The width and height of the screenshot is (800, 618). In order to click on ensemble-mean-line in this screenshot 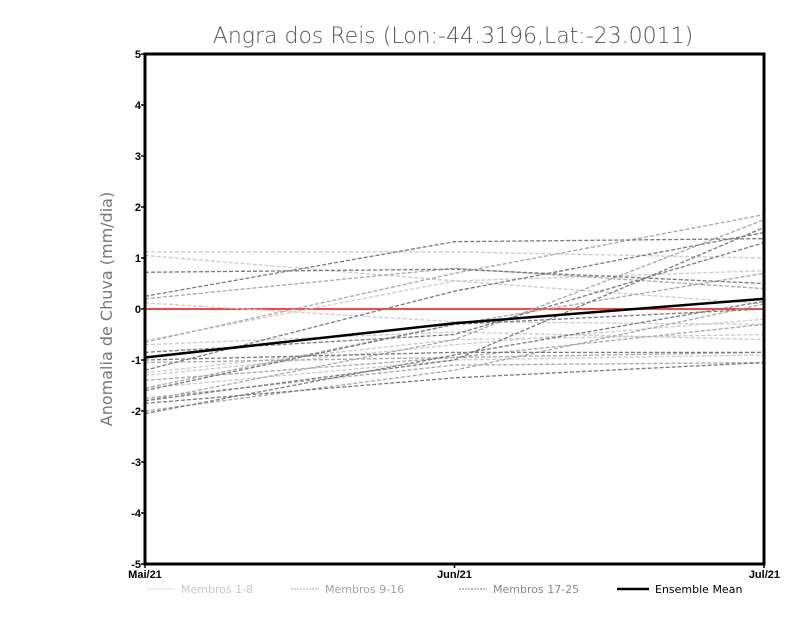, I will do `click(454, 328)`.